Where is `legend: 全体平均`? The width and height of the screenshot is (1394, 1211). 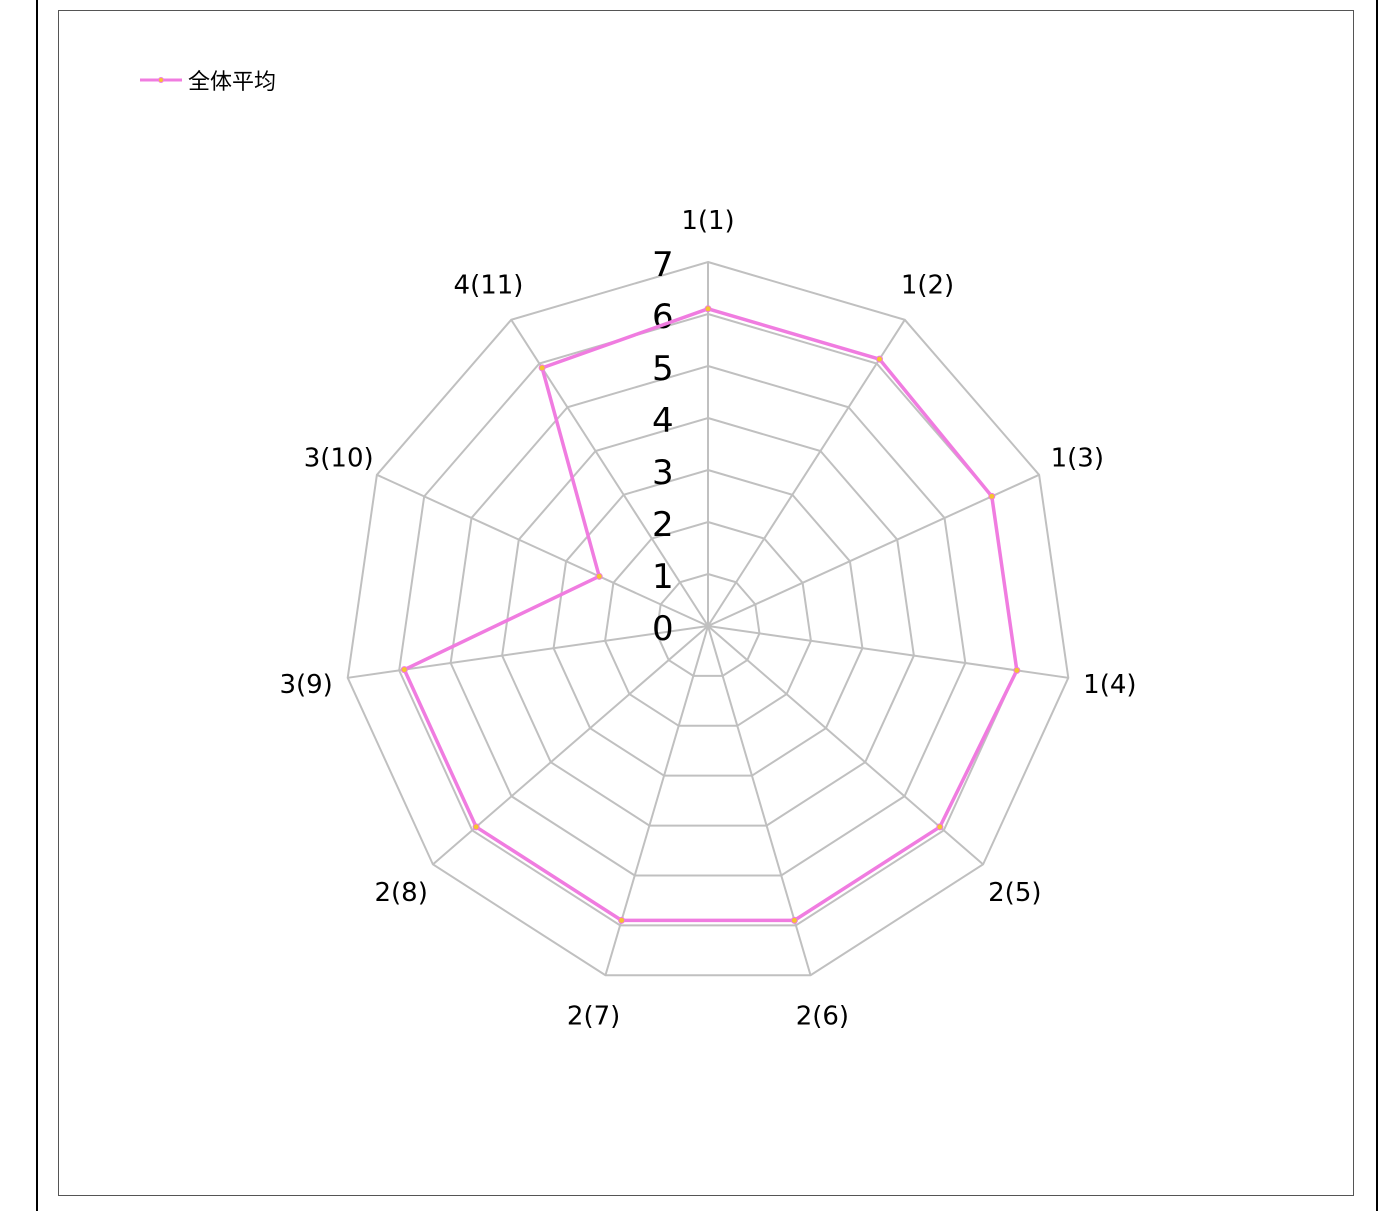 legend: 全体平均 is located at coordinates (208, 82).